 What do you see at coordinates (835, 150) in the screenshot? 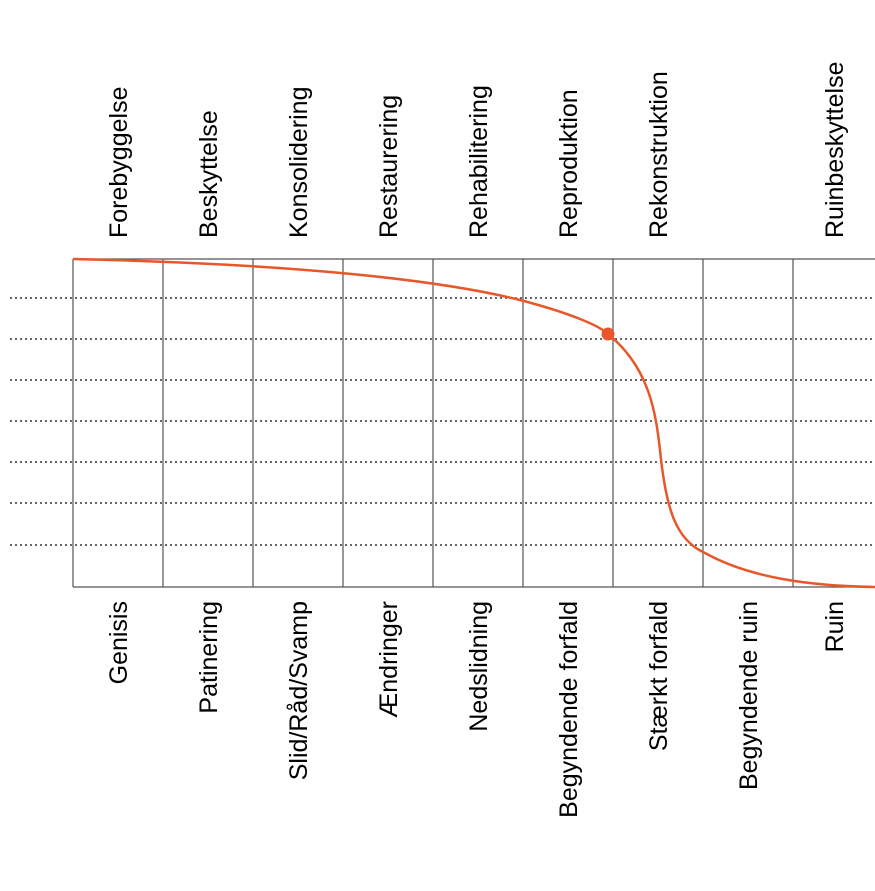
I see `measure-label-9: Ruinbeskyttelse` at bounding box center [835, 150].